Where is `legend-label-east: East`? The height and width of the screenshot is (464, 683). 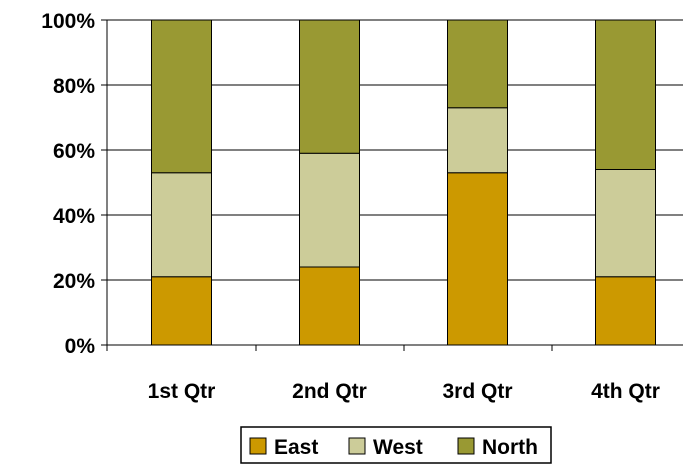
legend-label-east: East is located at coordinates (296, 447).